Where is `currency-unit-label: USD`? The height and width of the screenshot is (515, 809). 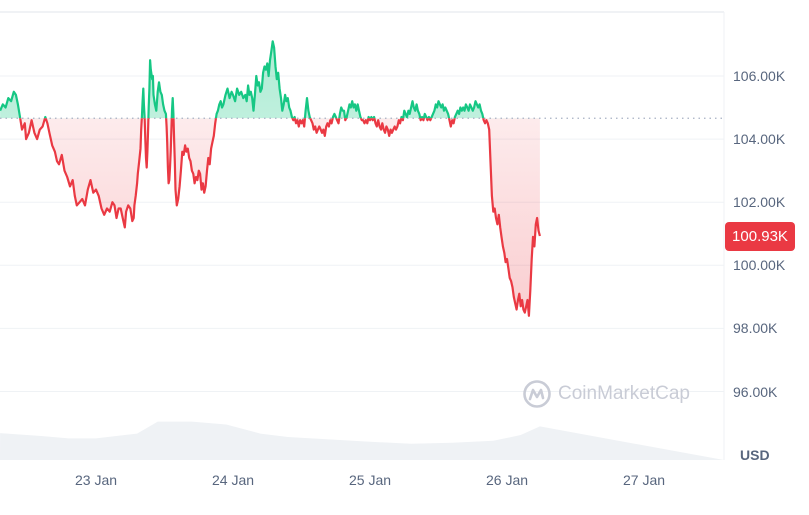
currency-unit-label: USD is located at coordinates (755, 455).